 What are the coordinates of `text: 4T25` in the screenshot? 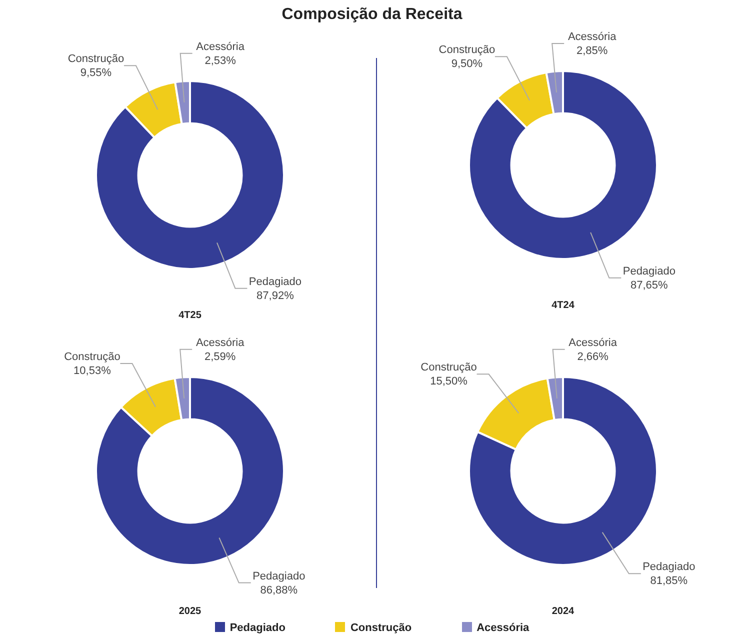 It's located at (190, 315).